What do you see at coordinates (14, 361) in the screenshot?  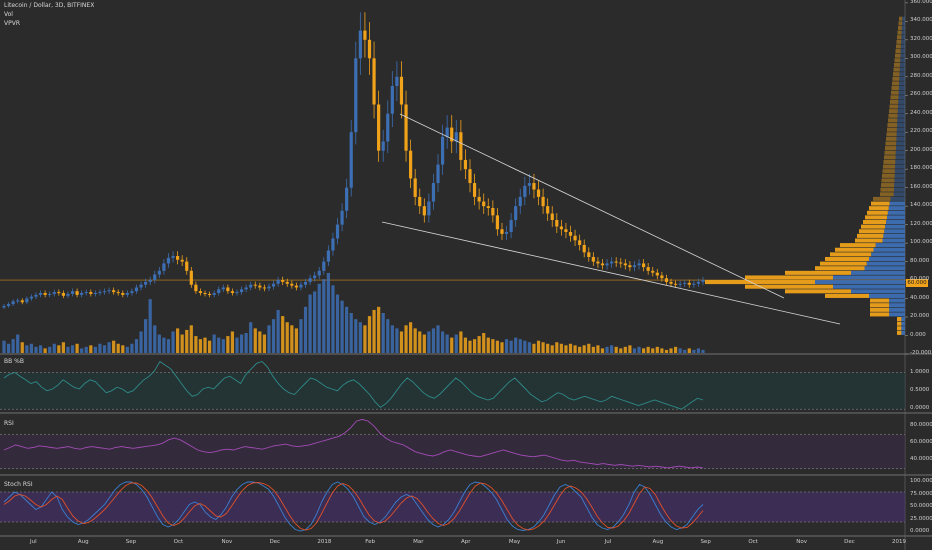 I see `bb-pane-label: BB %B` at bounding box center [14, 361].